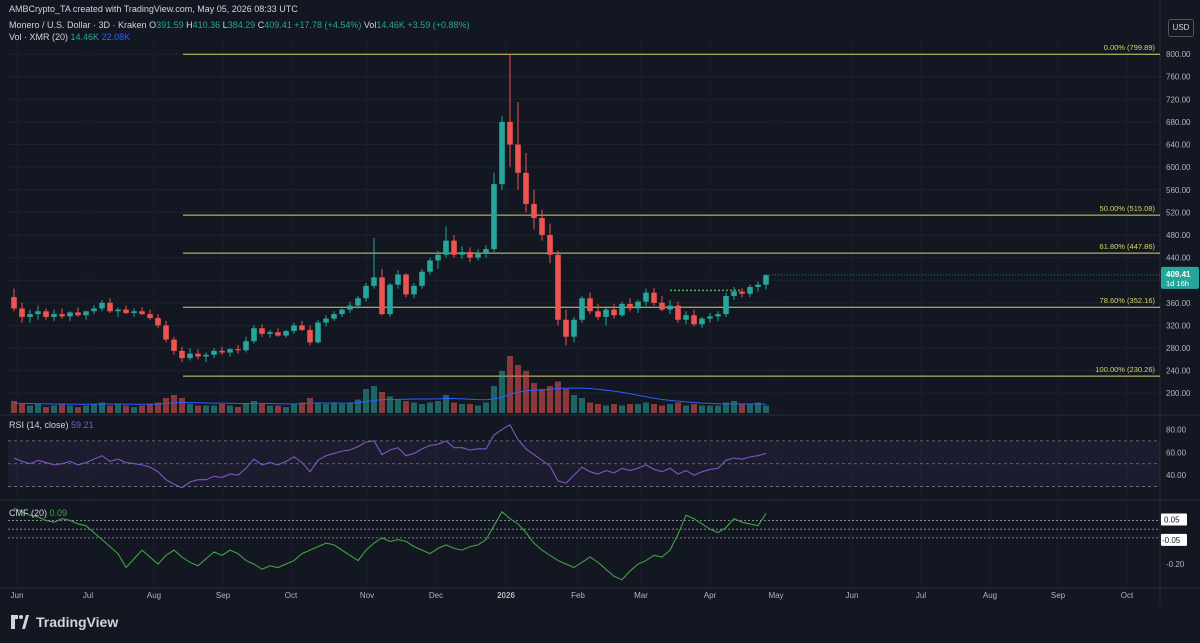 The height and width of the screenshot is (643, 1200). Describe the element at coordinates (921, 595) in the screenshot. I see `date-tick-label: Jul` at that location.